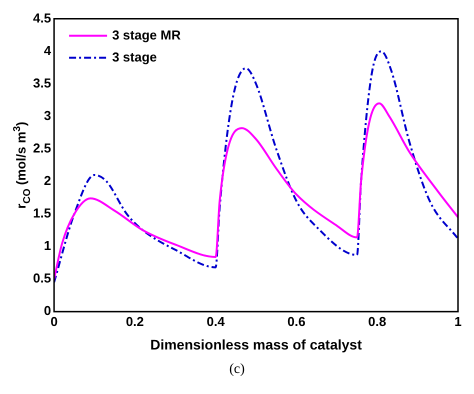 This screenshot has height=394, width=474. Describe the element at coordinates (22, 165) in the screenshot. I see `y-axis-title: rCO (mol/s m3)` at that location.